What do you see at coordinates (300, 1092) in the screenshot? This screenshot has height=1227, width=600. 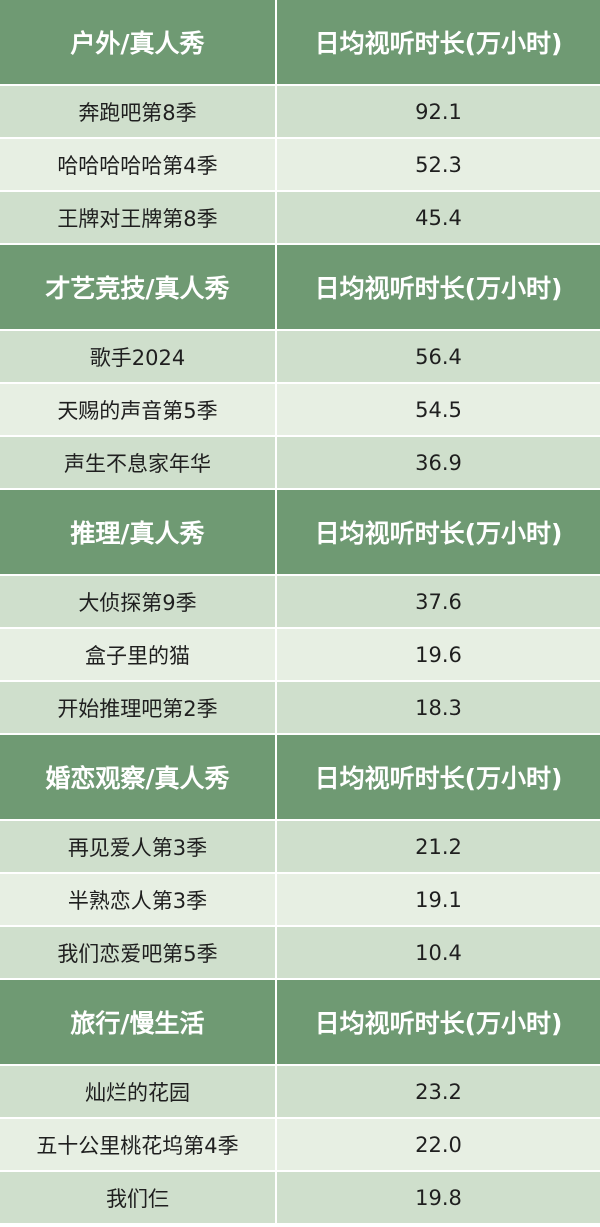 I see `table-row: 灿烂的花园 23.2` at bounding box center [300, 1092].